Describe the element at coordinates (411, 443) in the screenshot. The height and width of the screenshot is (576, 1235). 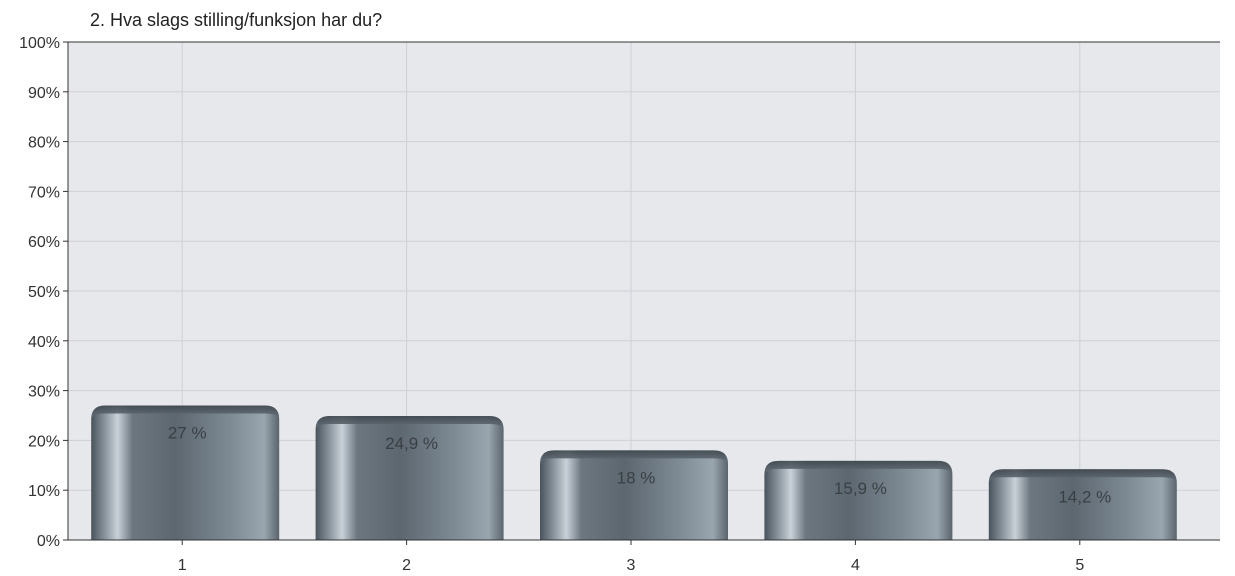
I see `data-label: 24,9 %` at that location.